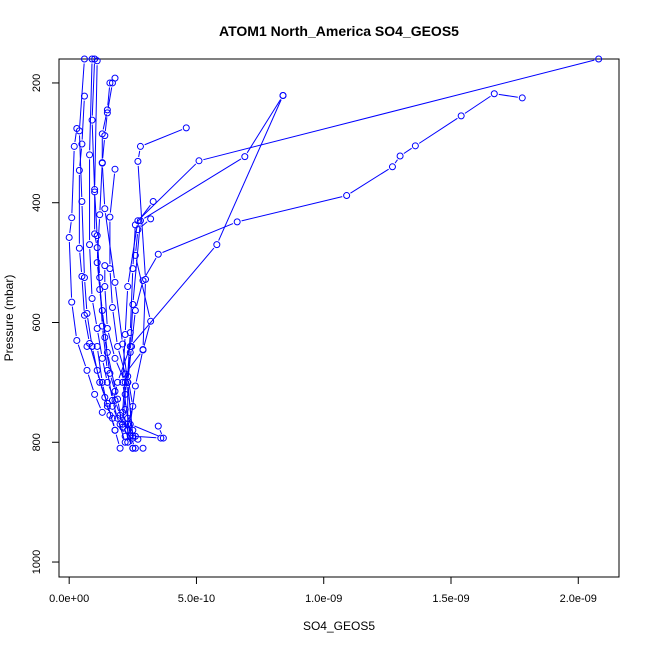  What do you see at coordinates (37, 442) in the screenshot?
I see `y-tick-label: 800` at bounding box center [37, 442].